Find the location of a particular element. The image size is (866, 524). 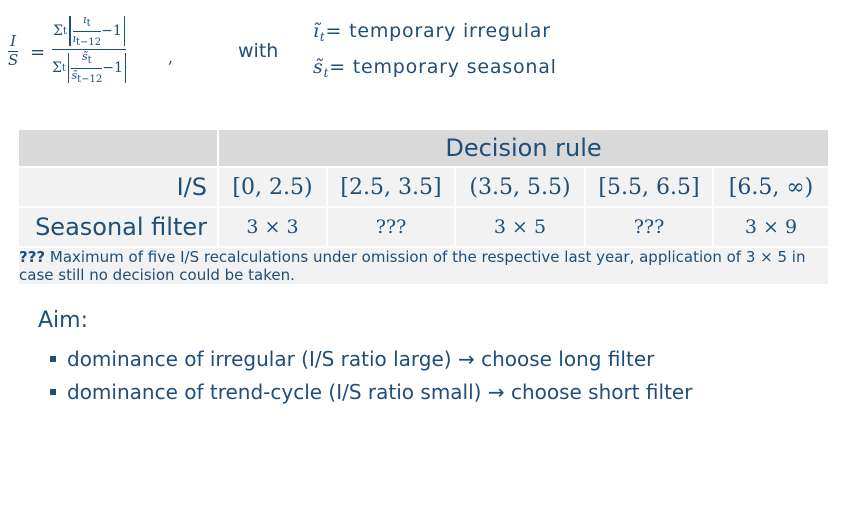

lhs-denominator: S is located at coordinates (13, 59).